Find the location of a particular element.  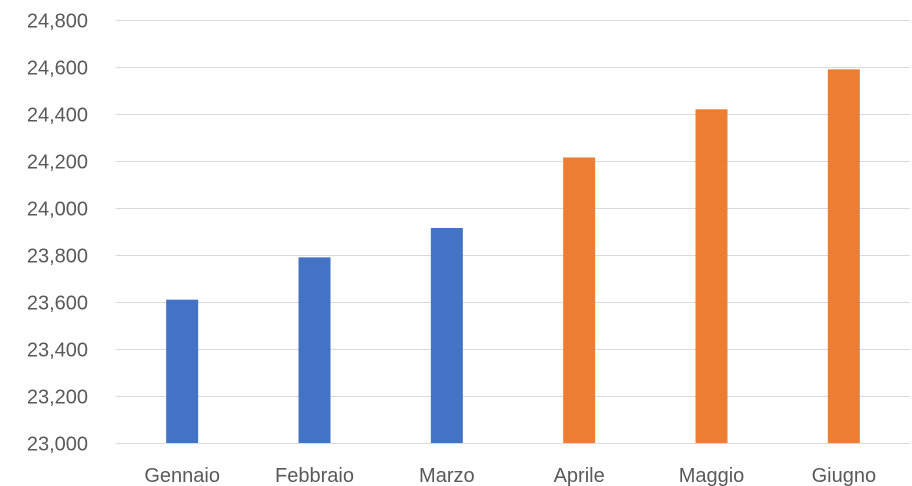

x-tick-label: Maggio is located at coordinates (712, 475).